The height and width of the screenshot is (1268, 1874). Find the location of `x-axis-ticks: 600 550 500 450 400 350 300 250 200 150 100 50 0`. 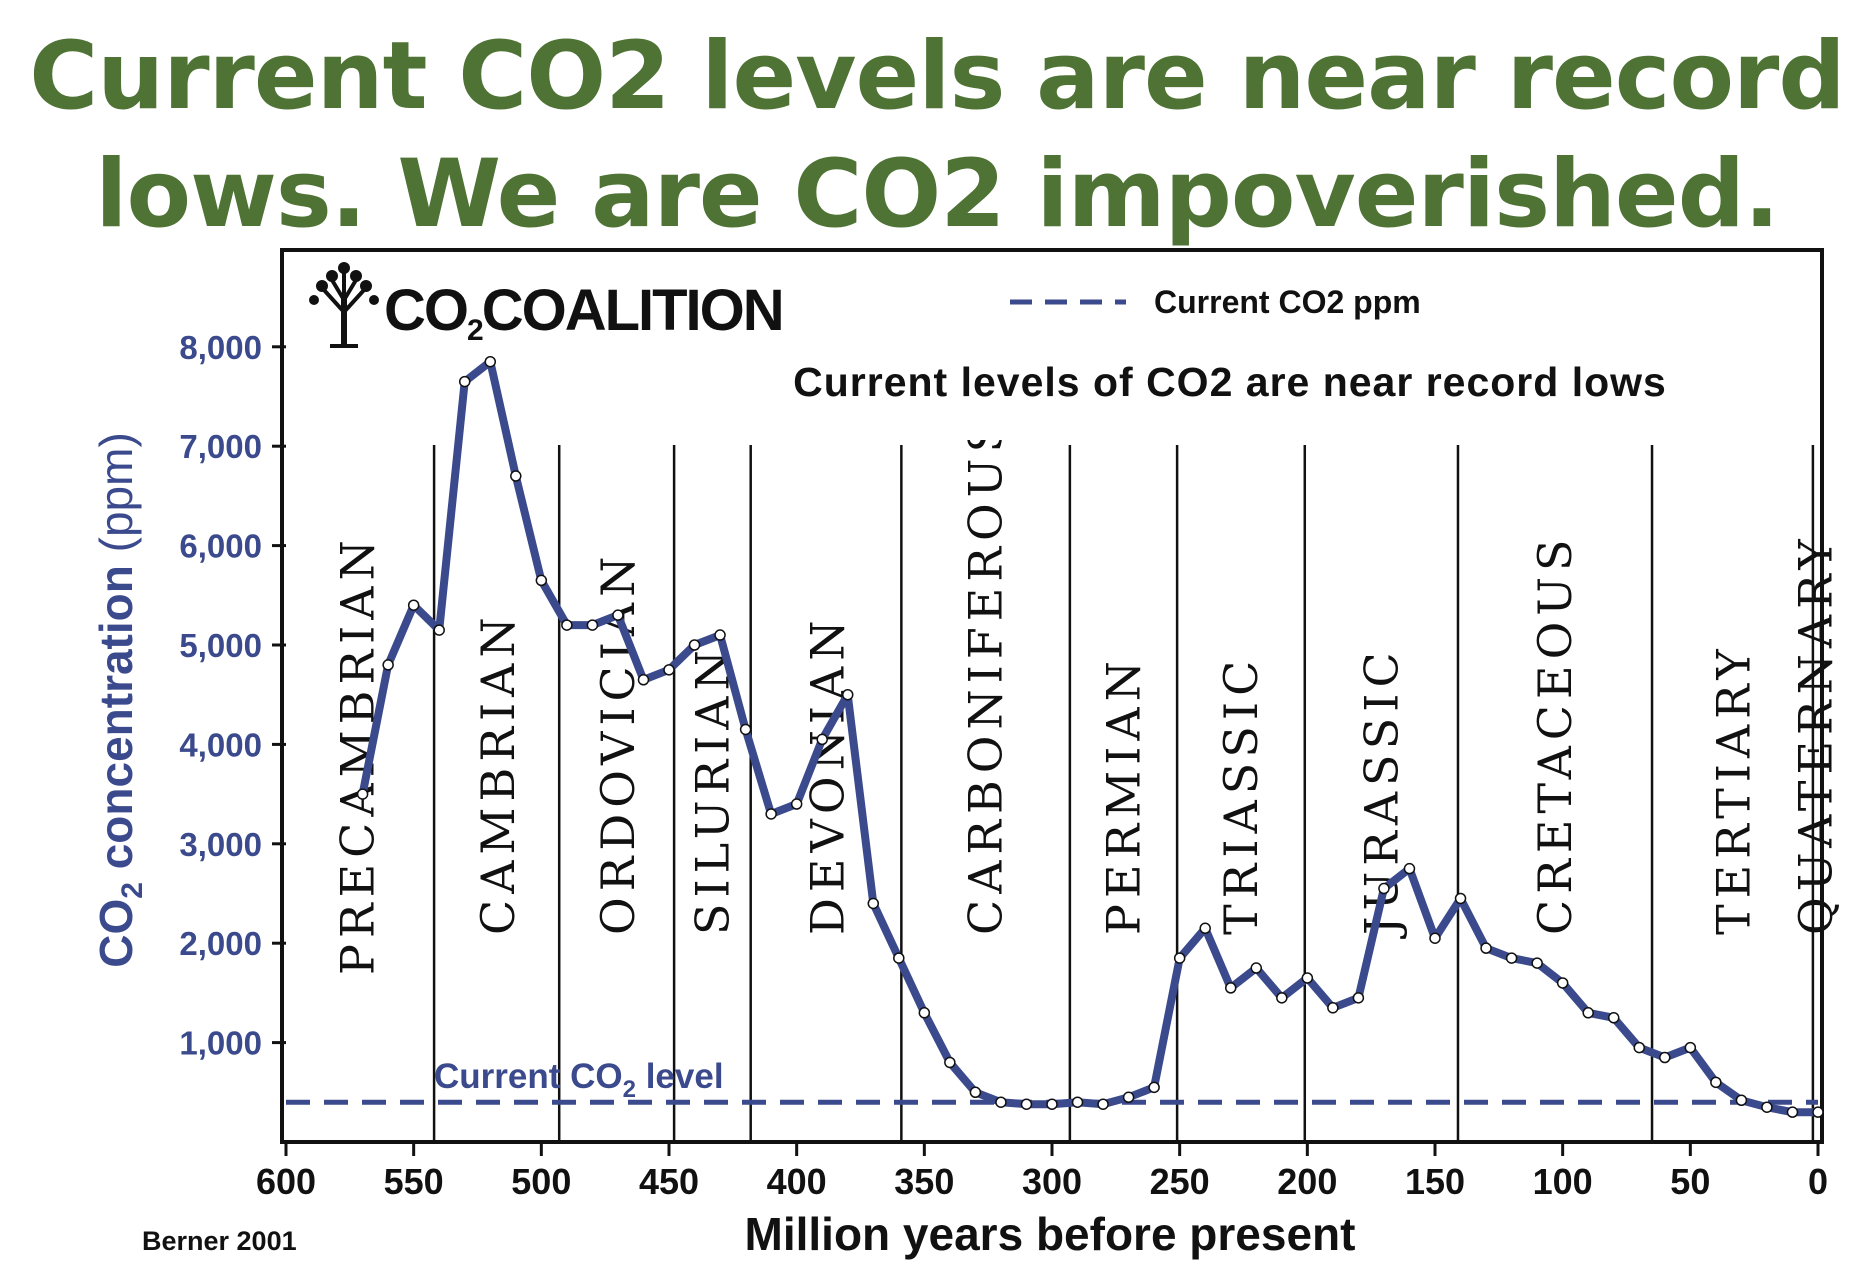

x-axis-ticks: 600 550 500 450 400 350 300 250 200 150 100 50 0 is located at coordinates (1042, 1172).